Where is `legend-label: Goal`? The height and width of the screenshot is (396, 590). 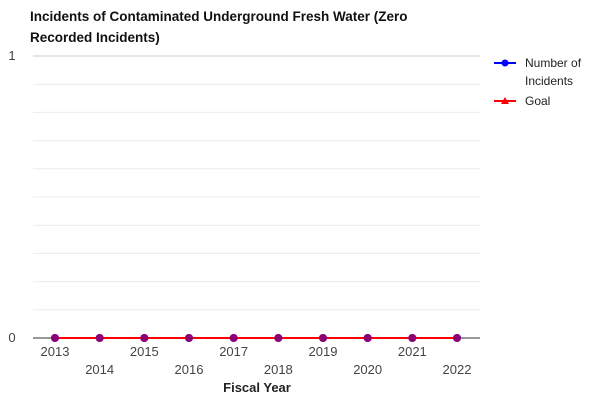 legend-label: Goal is located at coordinates (537, 101).